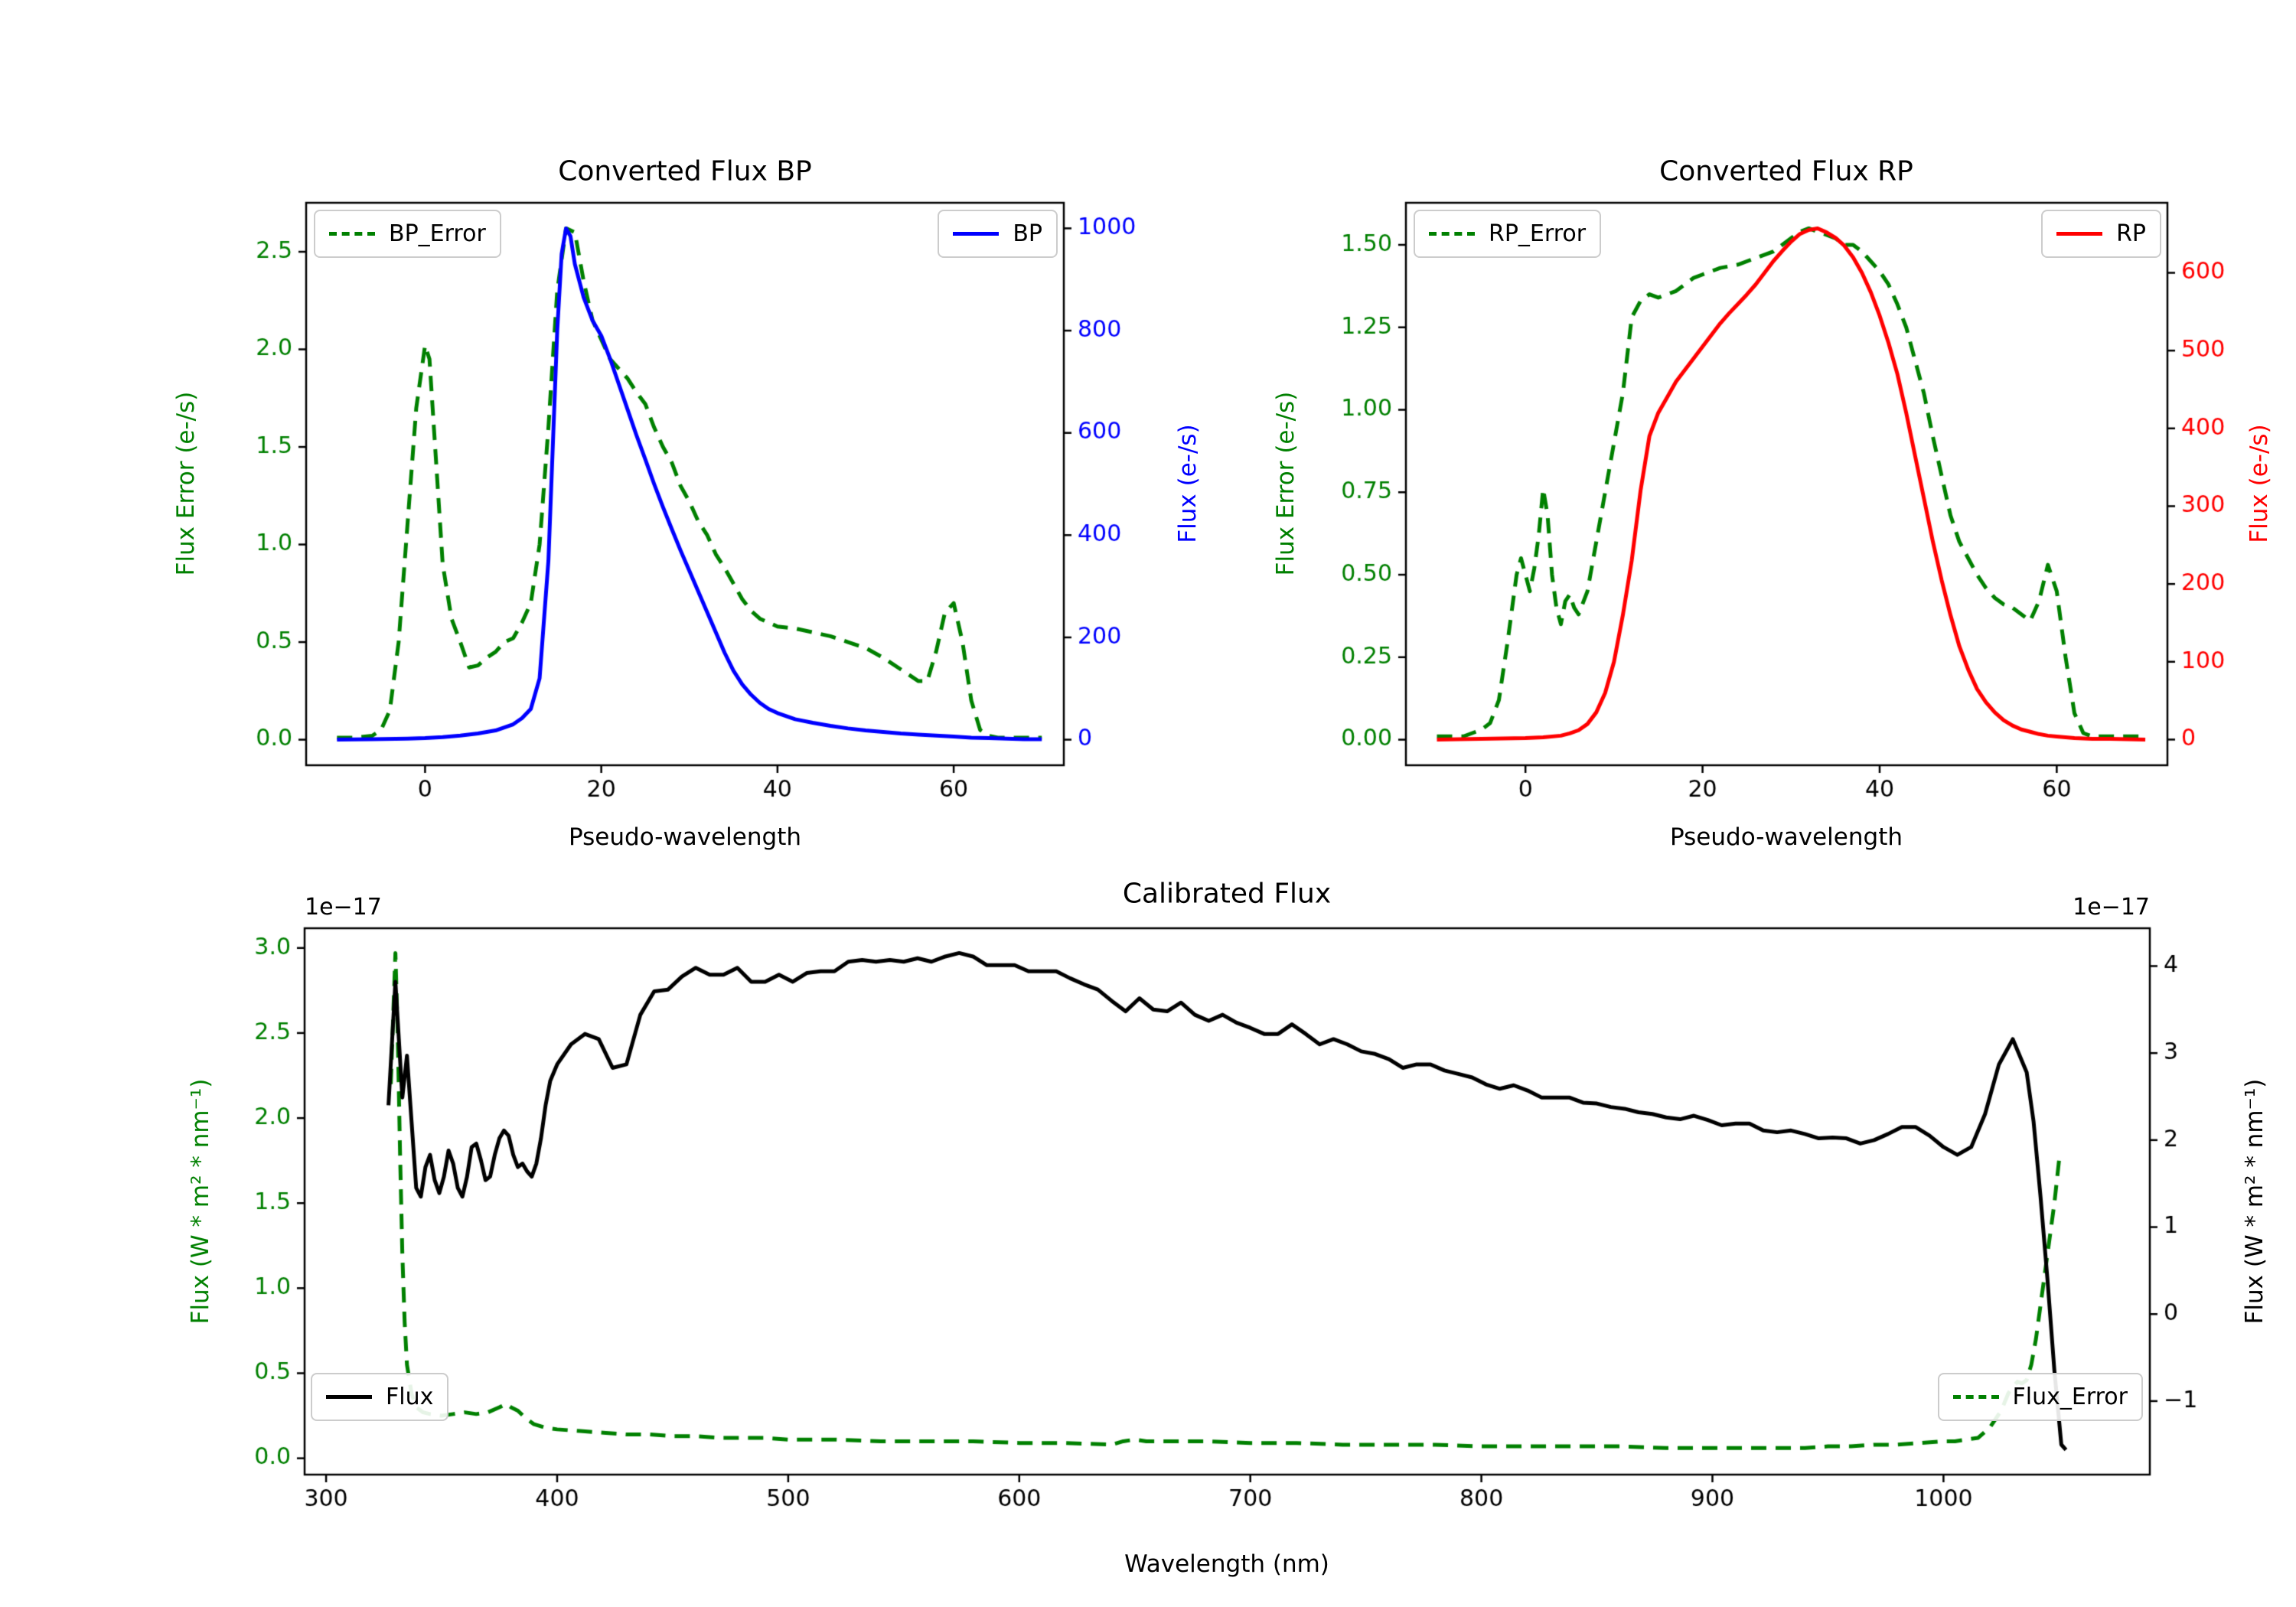 This screenshot has height=1607, width=2296. Describe the element at coordinates (410, 1397) in the screenshot. I see `legend-label: Flux` at that location.